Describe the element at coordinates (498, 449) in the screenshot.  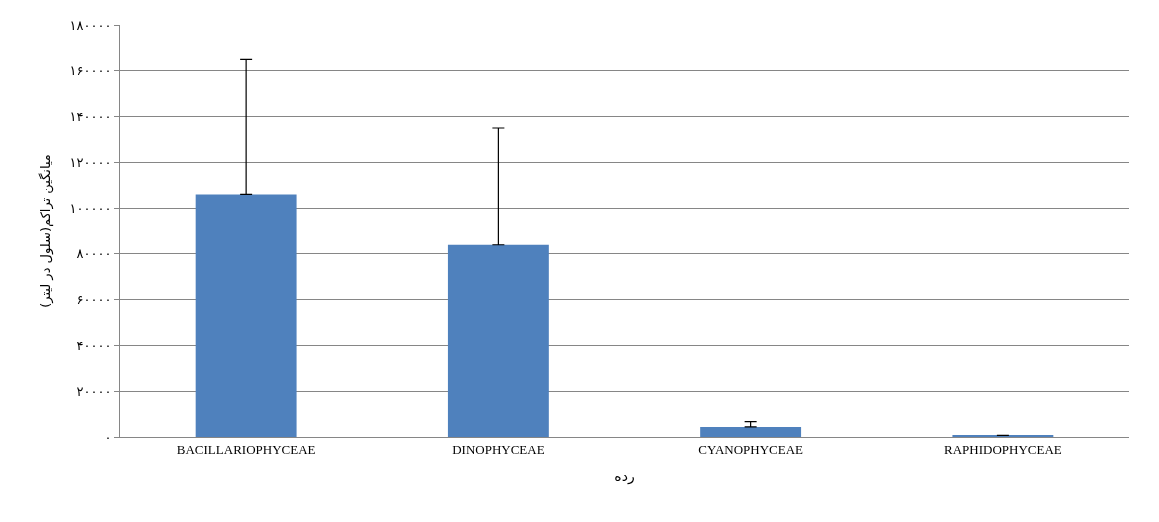
I see `x-tick-label: DINOPHYCEAE` at that location.